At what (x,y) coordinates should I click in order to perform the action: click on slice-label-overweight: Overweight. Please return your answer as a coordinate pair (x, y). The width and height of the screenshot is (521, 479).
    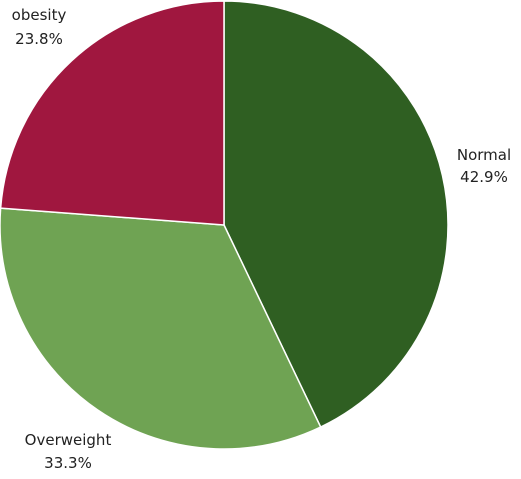
    Looking at the image, I should click on (68, 440).